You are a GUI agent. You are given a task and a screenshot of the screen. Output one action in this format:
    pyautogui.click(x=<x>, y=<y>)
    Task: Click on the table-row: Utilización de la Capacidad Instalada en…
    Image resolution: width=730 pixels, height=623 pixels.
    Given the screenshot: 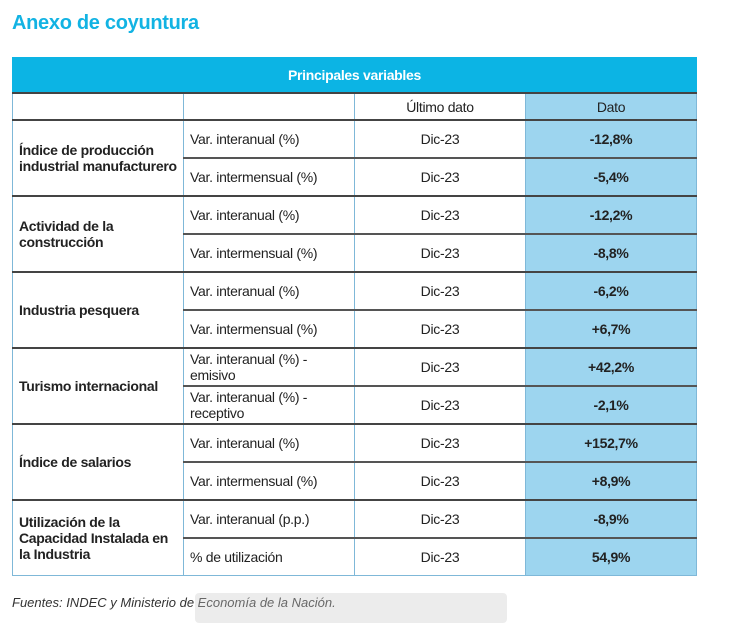 What is the action you would take?
    pyautogui.click(x=354, y=537)
    